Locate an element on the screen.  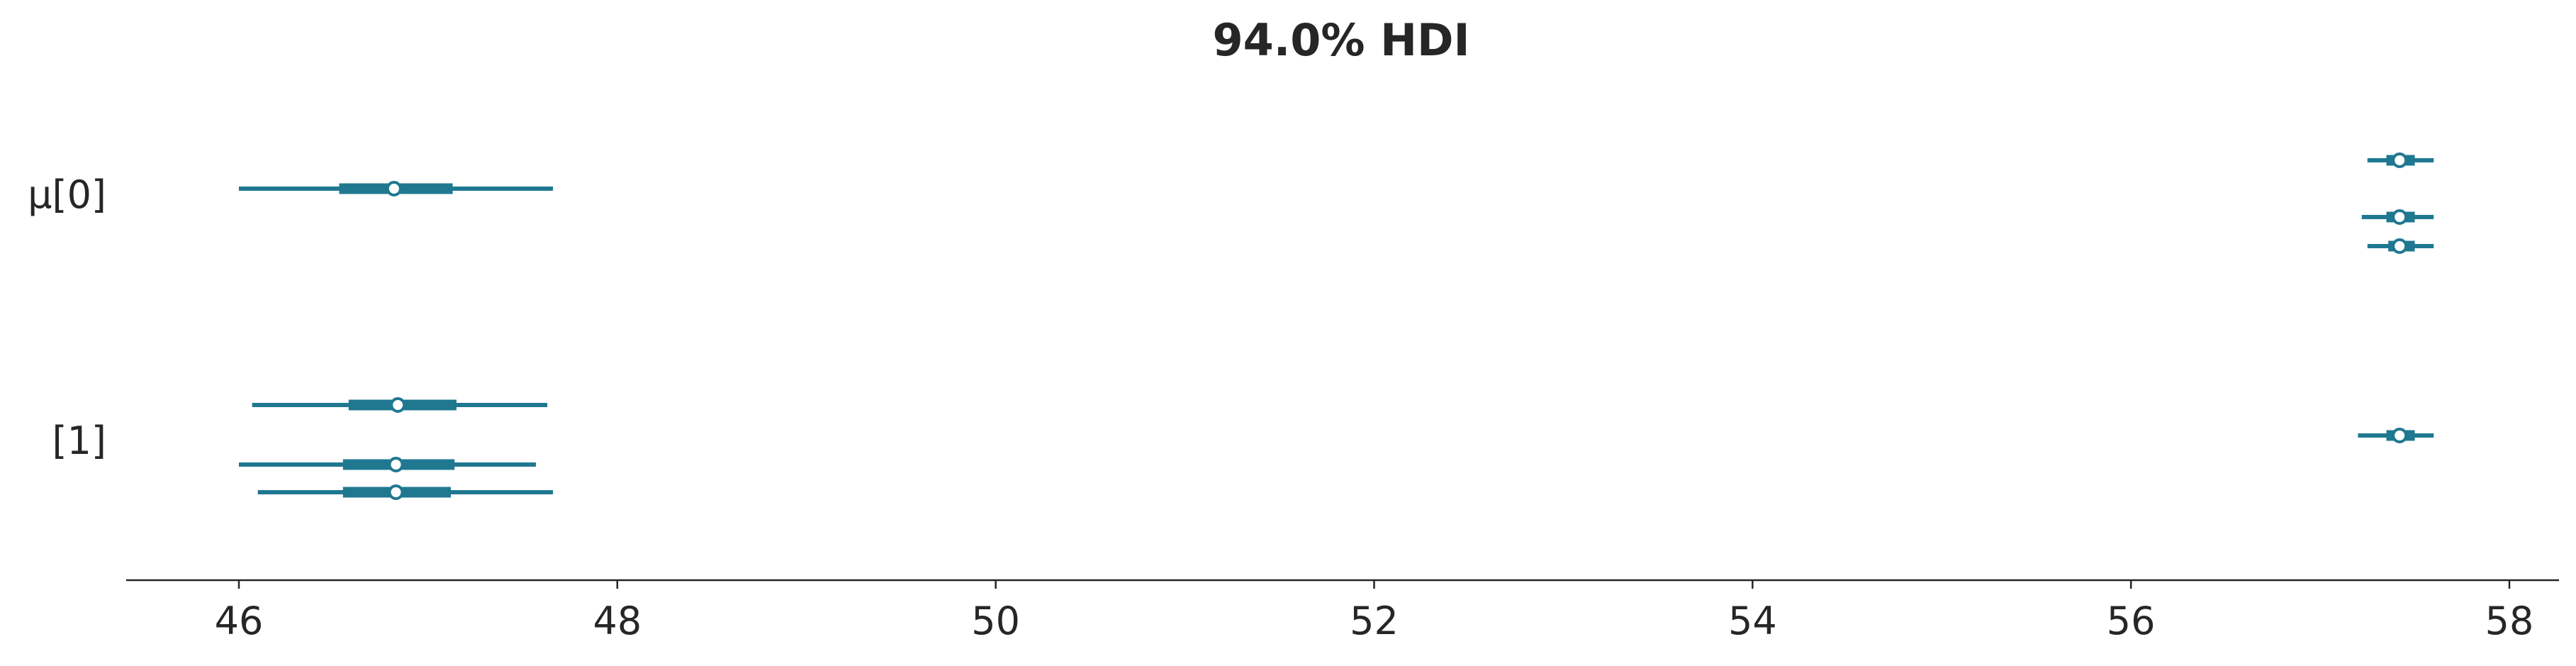
x-ticks: 46 48 50 52 54 56 58 is located at coordinates (1374, 611).